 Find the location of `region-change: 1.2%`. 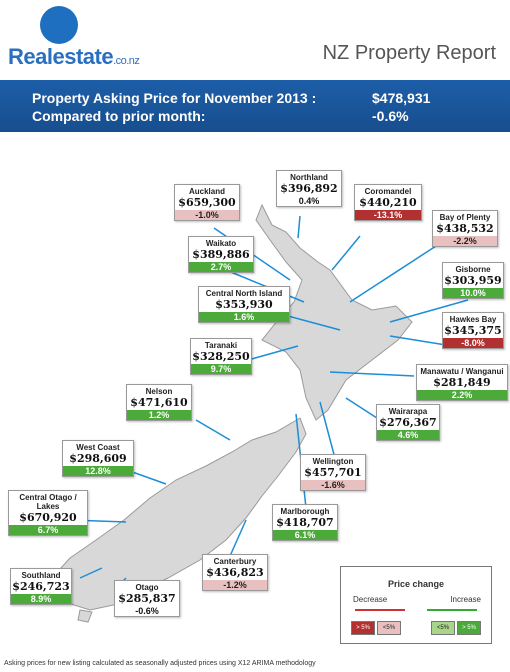

region-change: 1.2% is located at coordinates (159, 415).